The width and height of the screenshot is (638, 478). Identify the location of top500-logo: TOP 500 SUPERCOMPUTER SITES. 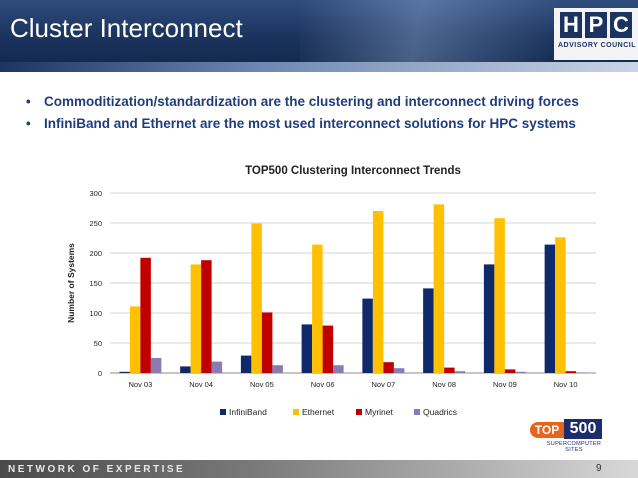
(569, 436).